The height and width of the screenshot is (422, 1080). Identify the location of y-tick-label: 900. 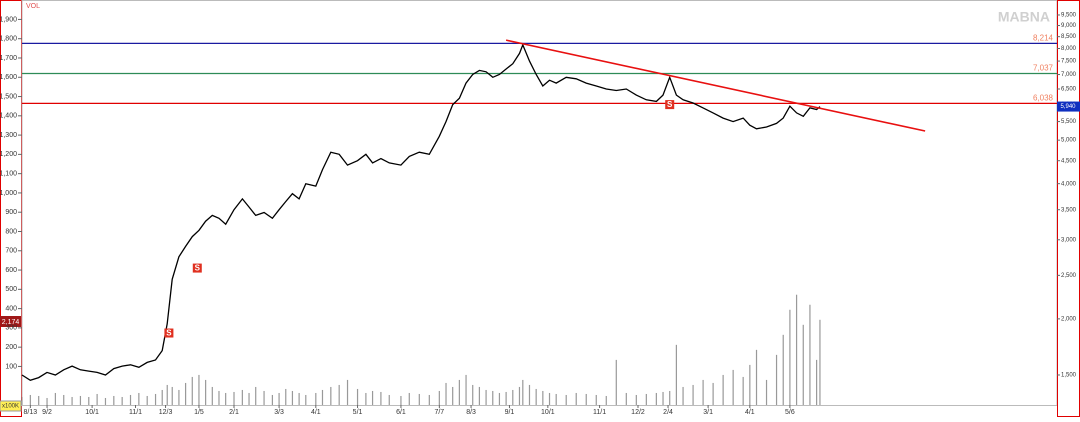
(11, 212).